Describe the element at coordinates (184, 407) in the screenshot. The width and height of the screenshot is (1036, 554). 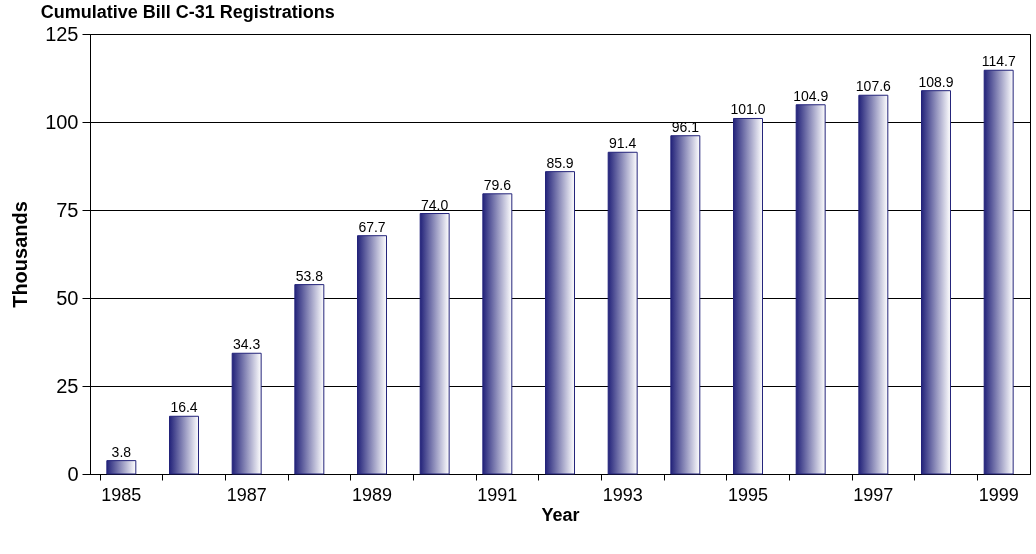
I see `data-label: 16.4` at that location.